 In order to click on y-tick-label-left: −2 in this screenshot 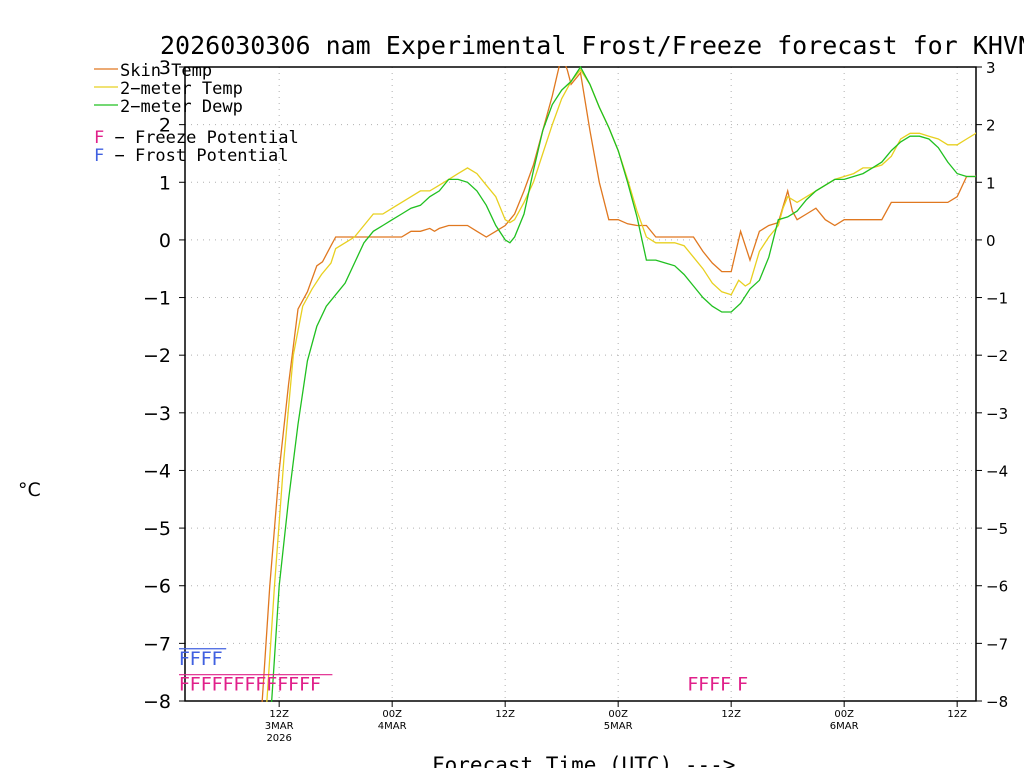, I will do `click(157, 356)`.